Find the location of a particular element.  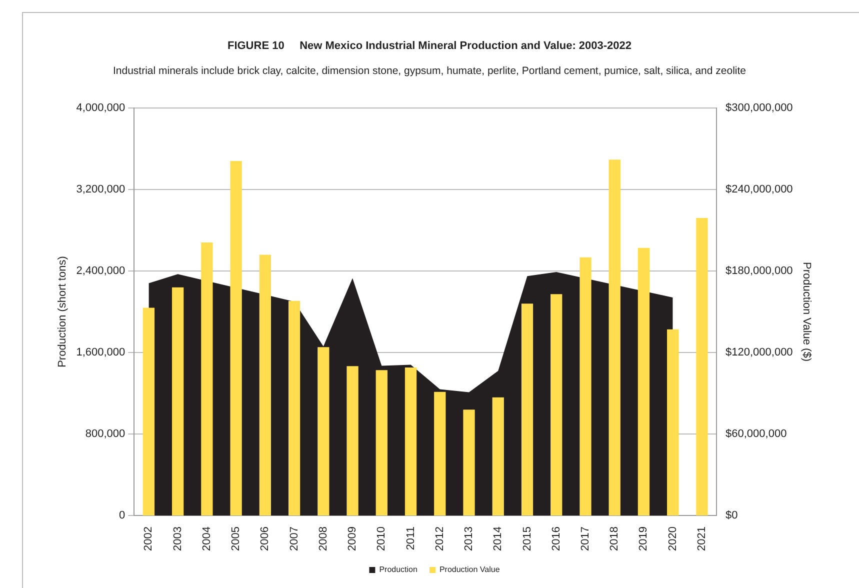

legend-label: Production is located at coordinates (398, 569).